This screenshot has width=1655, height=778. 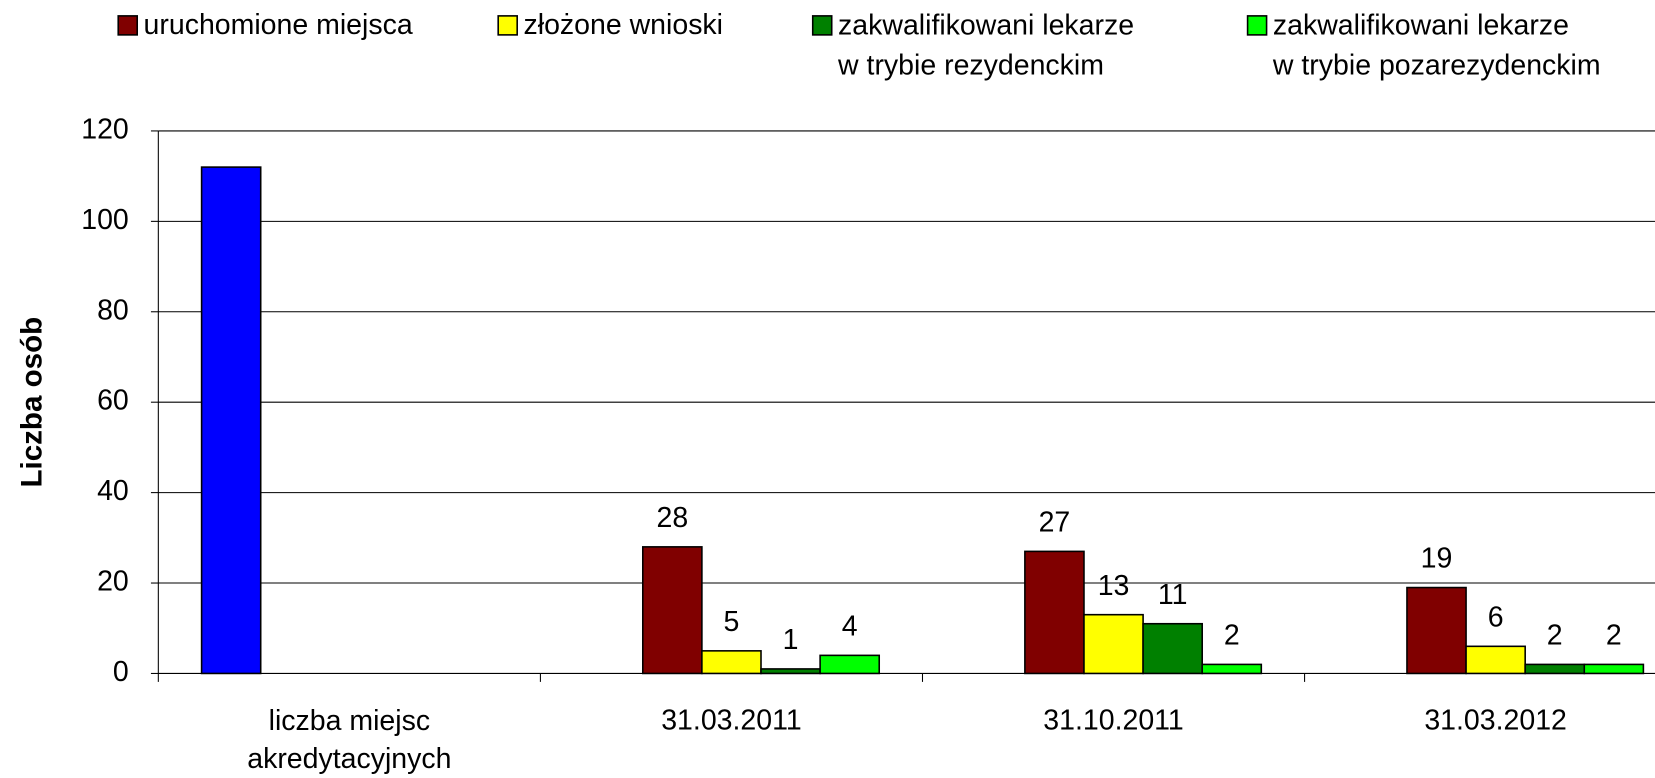 I want to click on y-tick-label: 60, so click(x=113, y=401).